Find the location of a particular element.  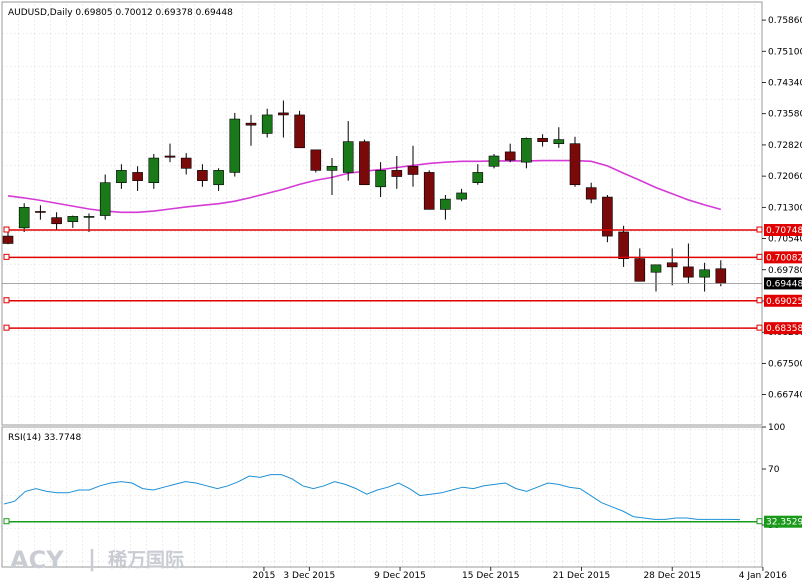

rsi-tick-label: 100 is located at coordinates (776, 428).